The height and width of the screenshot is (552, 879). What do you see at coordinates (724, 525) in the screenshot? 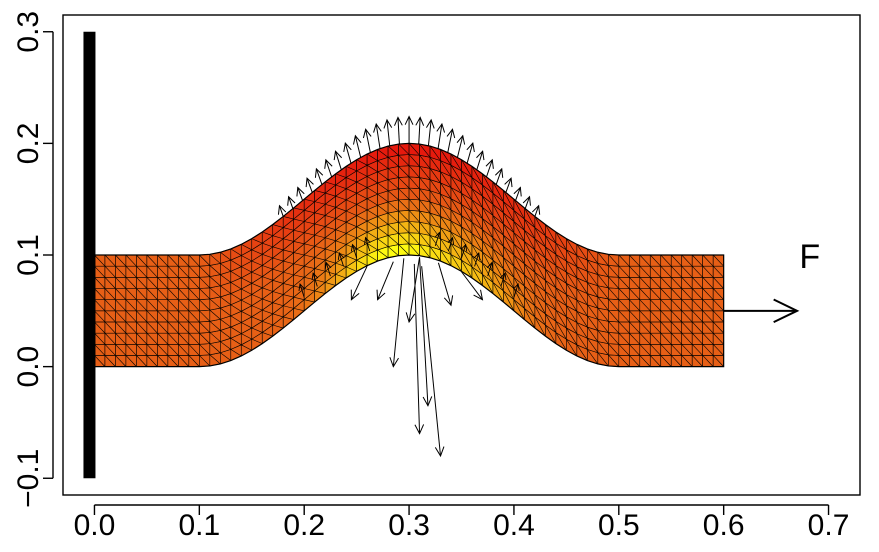
I see `x-tick-label: 0.6` at bounding box center [724, 525].